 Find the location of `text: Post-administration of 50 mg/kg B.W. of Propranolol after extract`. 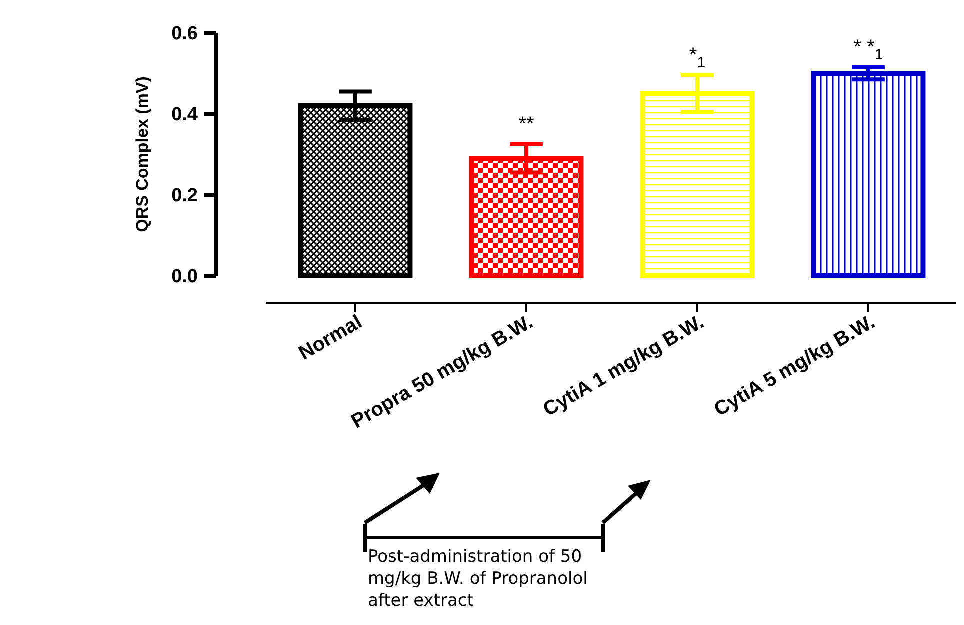

text: Post-administration of 50 mg/kg B.W. of Propranolol after extract is located at coordinates (478, 579).